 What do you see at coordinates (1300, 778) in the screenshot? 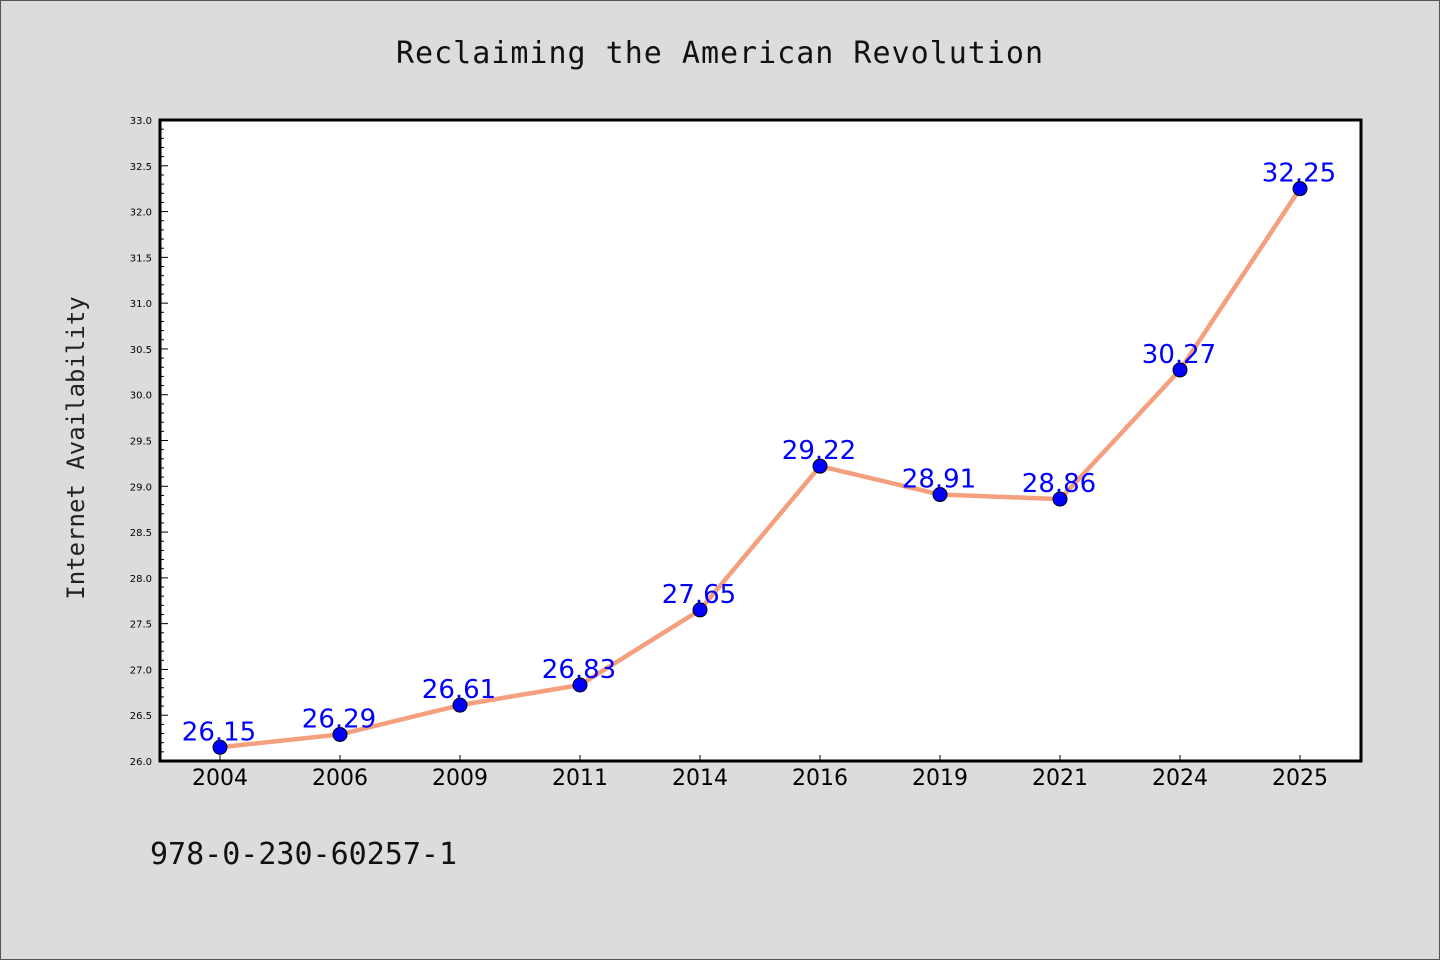
I see `x-tick-label: 2025` at bounding box center [1300, 778].